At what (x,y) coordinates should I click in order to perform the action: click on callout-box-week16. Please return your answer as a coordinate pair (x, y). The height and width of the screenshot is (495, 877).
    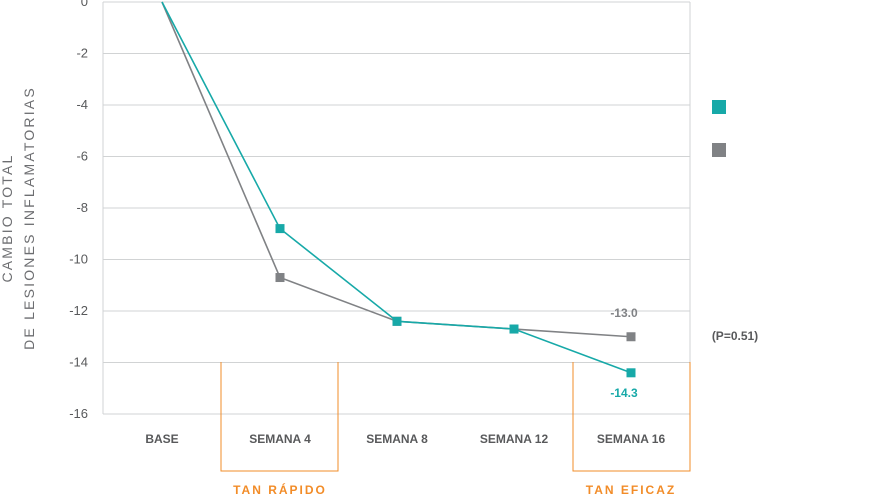
    Looking at the image, I should click on (631, 417).